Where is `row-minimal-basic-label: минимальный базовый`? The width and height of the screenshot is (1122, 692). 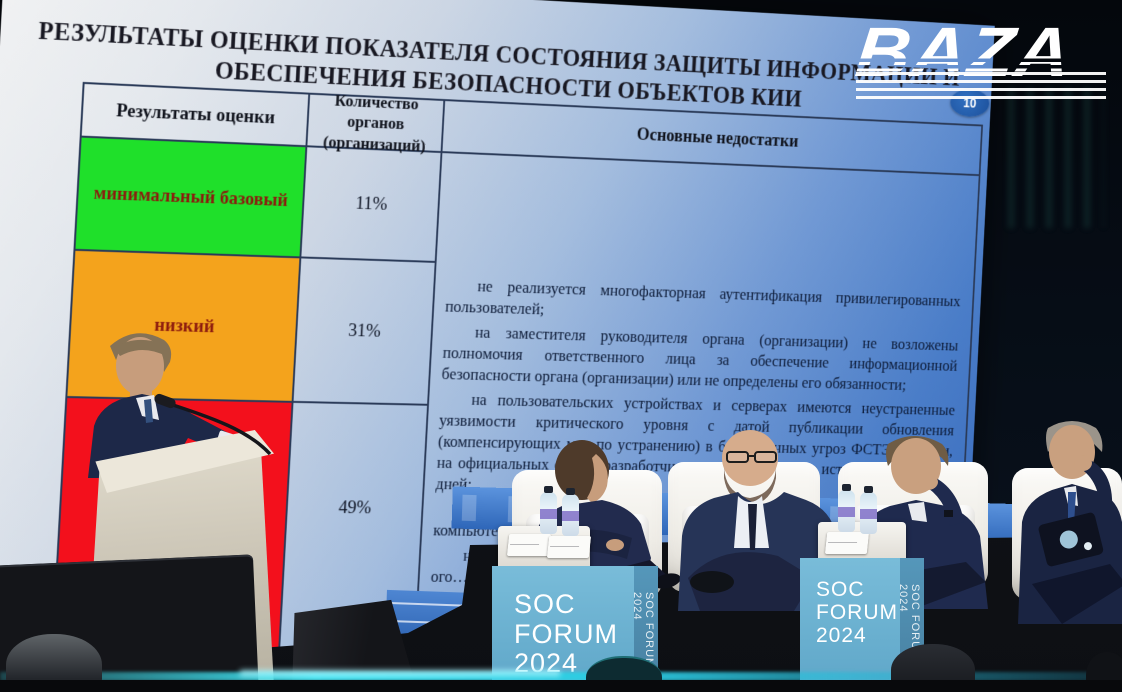 row-minimal-basic-label: минимальный базовый is located at coordinates (191, 198).